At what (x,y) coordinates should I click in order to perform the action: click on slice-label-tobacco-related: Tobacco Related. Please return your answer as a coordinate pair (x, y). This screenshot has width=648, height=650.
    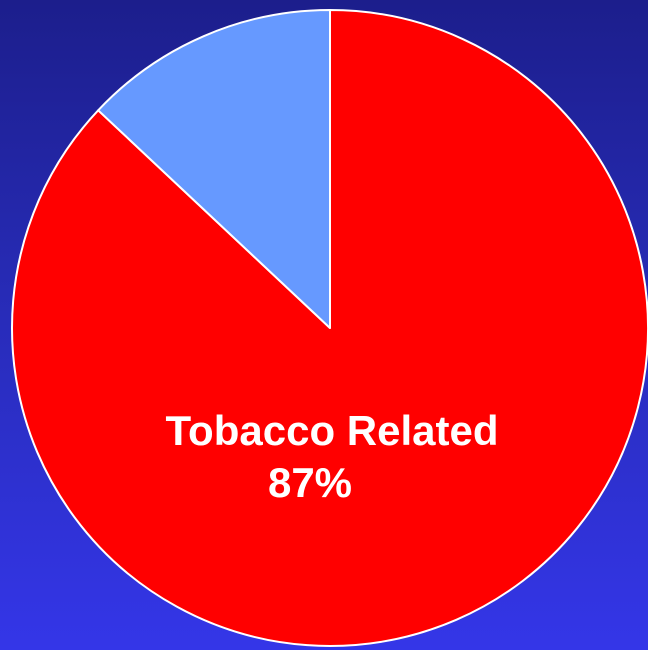
    Looking at the image, I should click on (332, 430).